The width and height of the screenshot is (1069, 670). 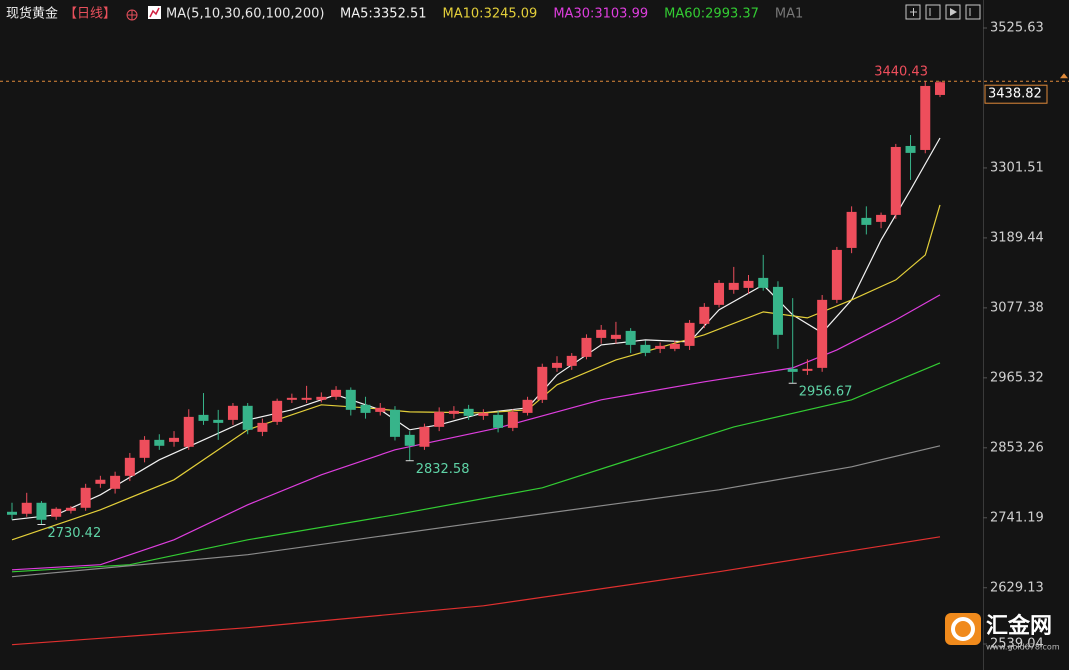 I want to click on high-label: 3440.43, so click(x=901, y=72).